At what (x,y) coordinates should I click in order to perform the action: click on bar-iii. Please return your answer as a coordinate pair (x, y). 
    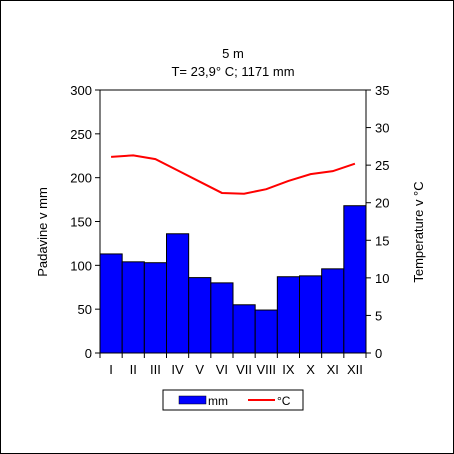
    Looking at the image, I should click on (155, 308).